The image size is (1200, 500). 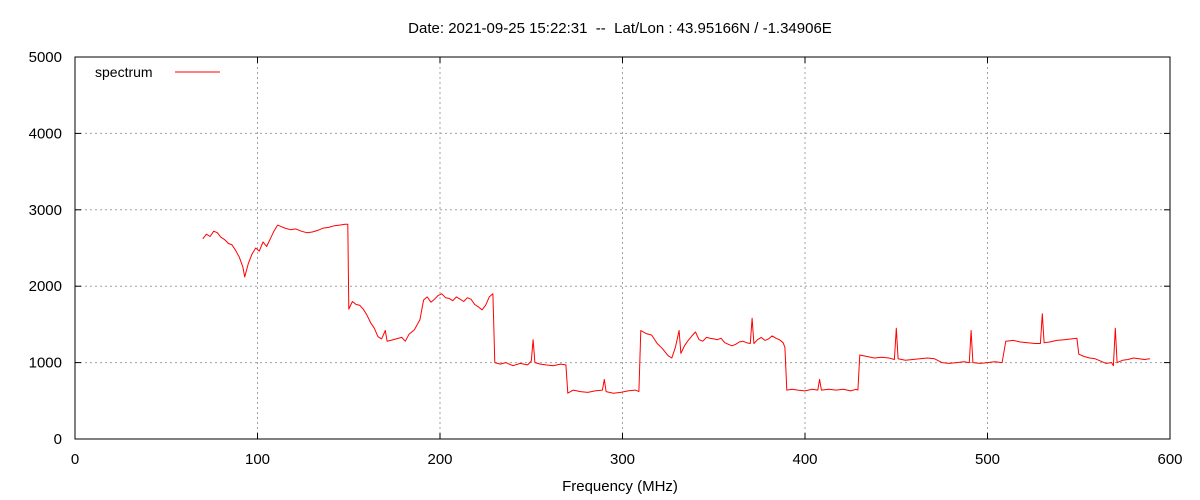 I want to click on y-tick-label: 1000, so click(x=45, y=363).